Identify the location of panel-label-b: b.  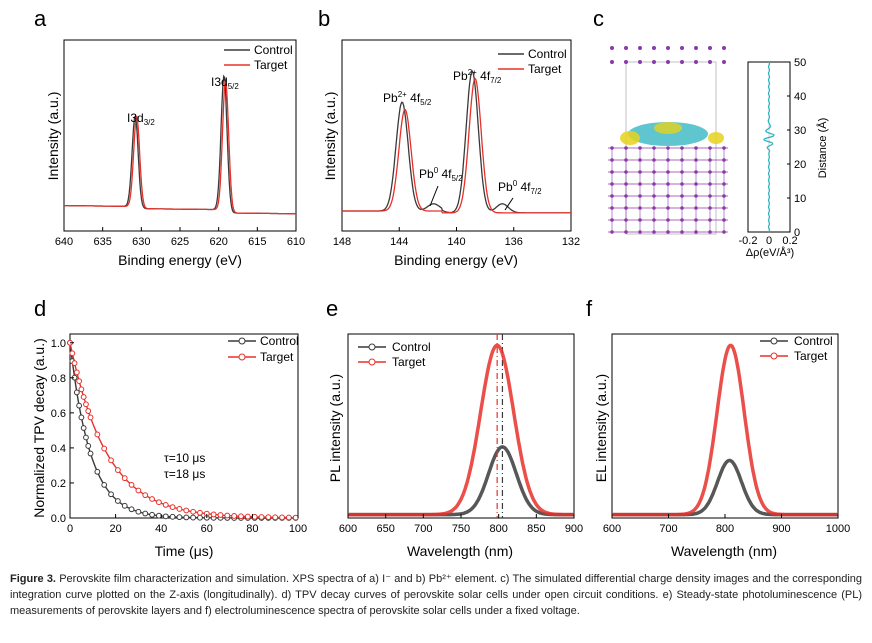
(324, 18).